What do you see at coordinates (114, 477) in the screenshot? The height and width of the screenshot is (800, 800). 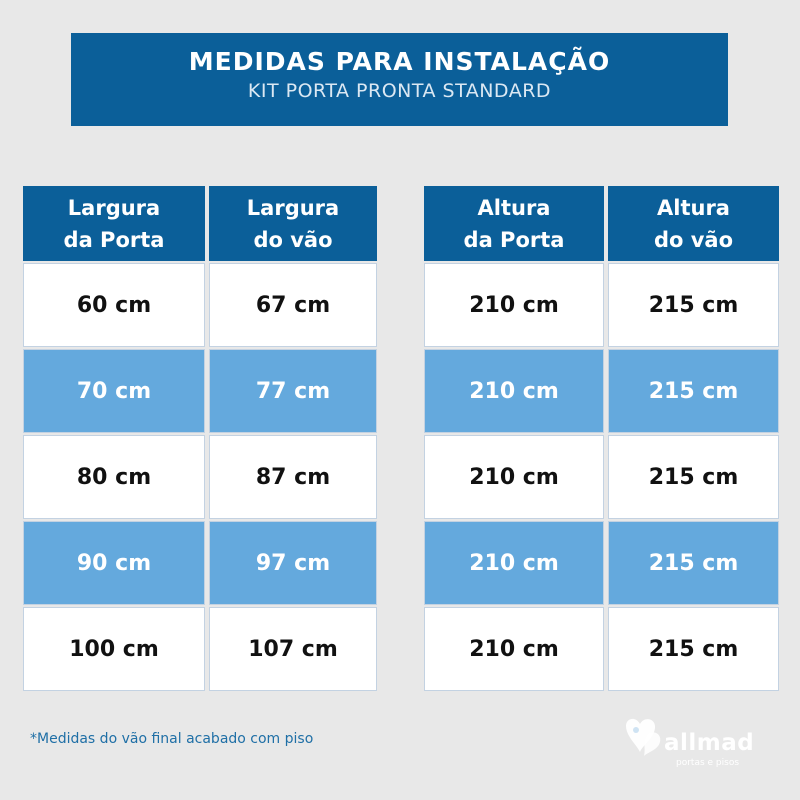 I see `table-cell: 80 cm` at bounding box center [114, 477].